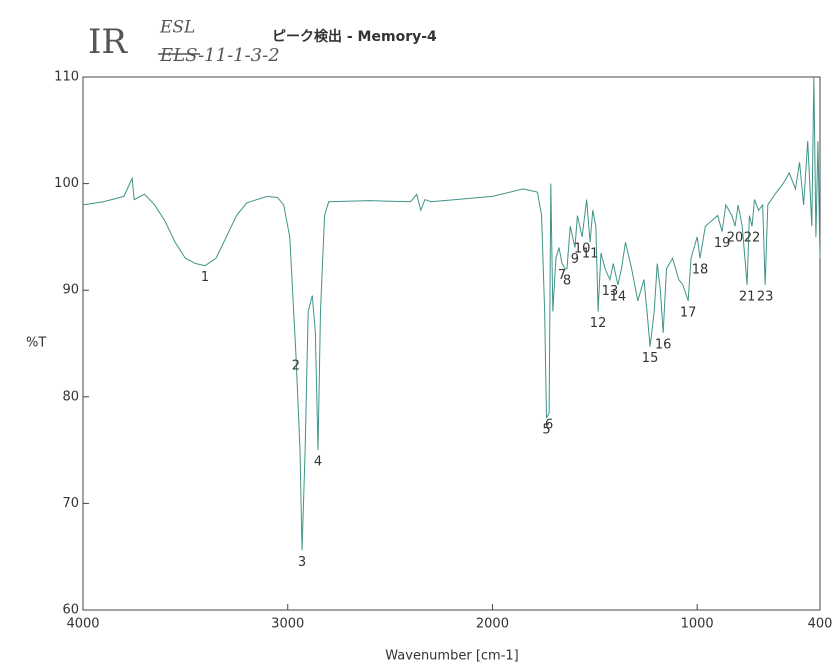  Describe the element at coordinates (575, 259) in the screenshot. I see `peak-label: 9` at that location.